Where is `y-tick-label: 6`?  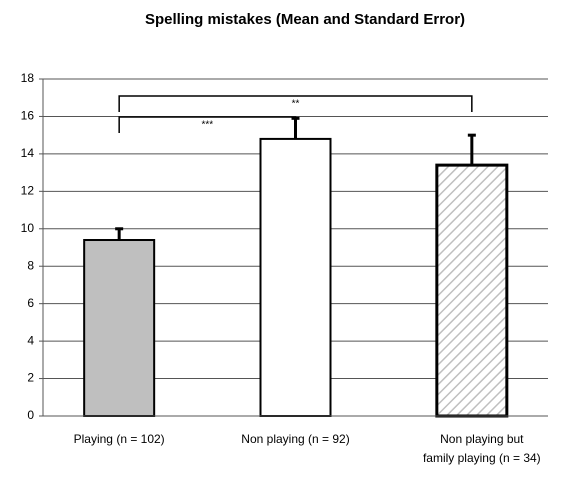
y-tick-label: 6 is located at coordinates (30, 303).